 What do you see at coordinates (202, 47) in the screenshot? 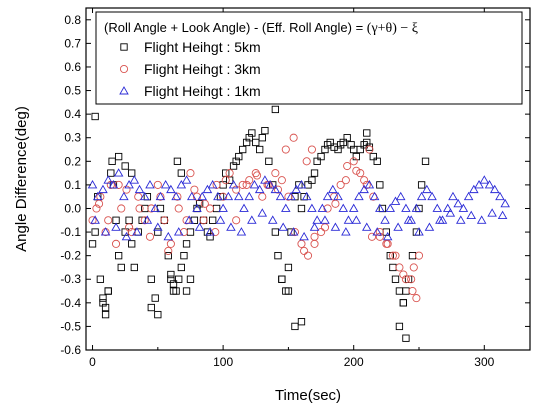
I see `legend-entry-label: Flight Heihgt : 5km` at bounding box center [202, 47].